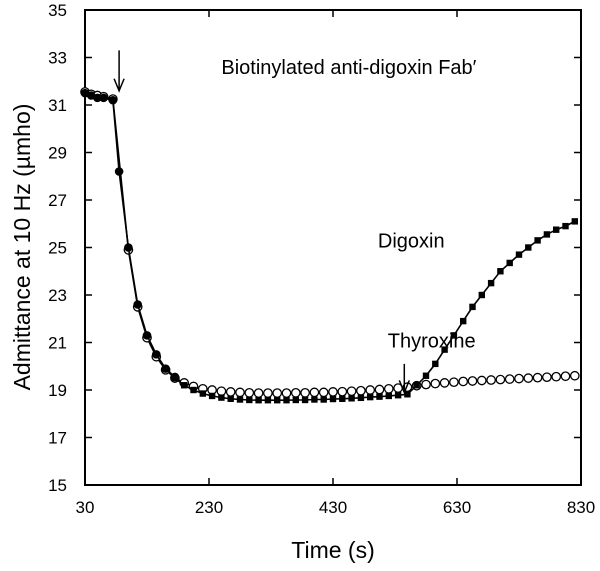 This screenshot has width=600, height=571. I want to click on x-tick-label: 30, so click(85, 507).